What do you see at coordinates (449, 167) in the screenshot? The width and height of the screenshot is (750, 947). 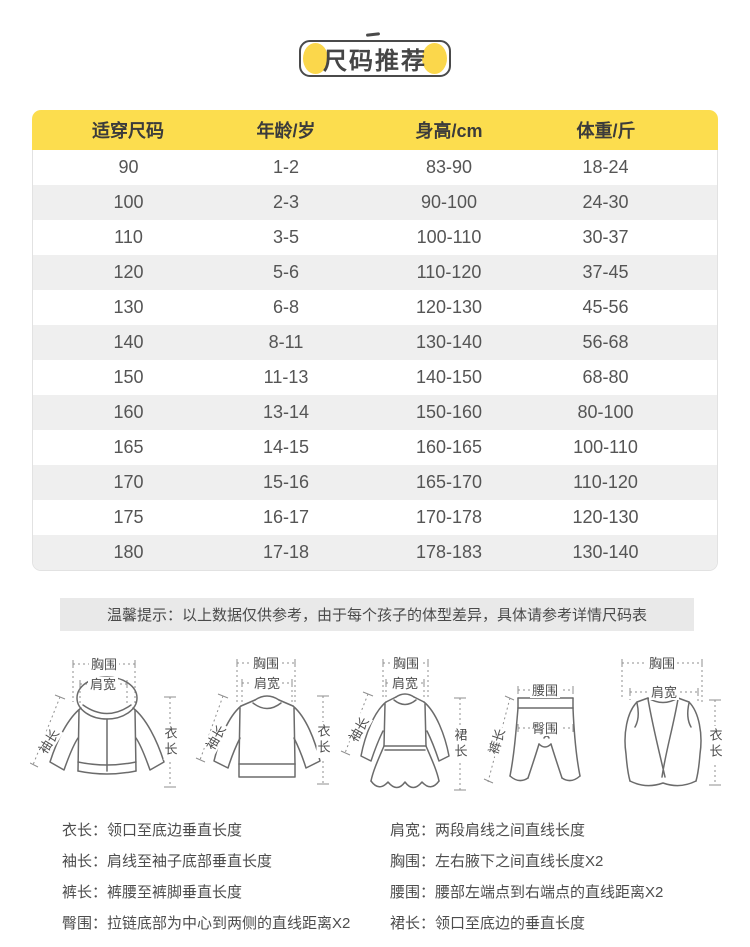 I see `table-cell: 83-90` at bounding box center [449, 167].